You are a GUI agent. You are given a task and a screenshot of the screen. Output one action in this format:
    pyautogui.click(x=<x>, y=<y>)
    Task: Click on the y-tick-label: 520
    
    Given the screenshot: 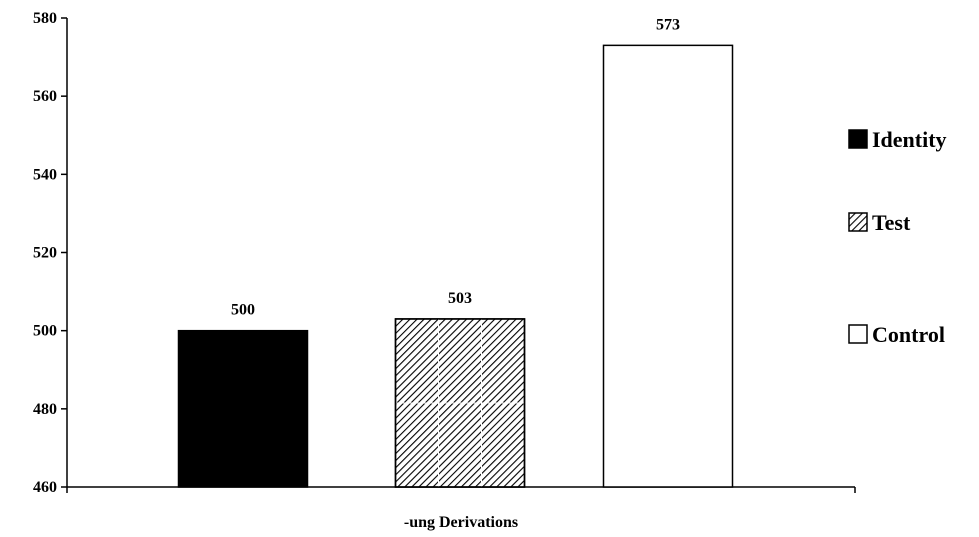 What is the action you would take?
    pyautogui.click(x=45, y=253)
    